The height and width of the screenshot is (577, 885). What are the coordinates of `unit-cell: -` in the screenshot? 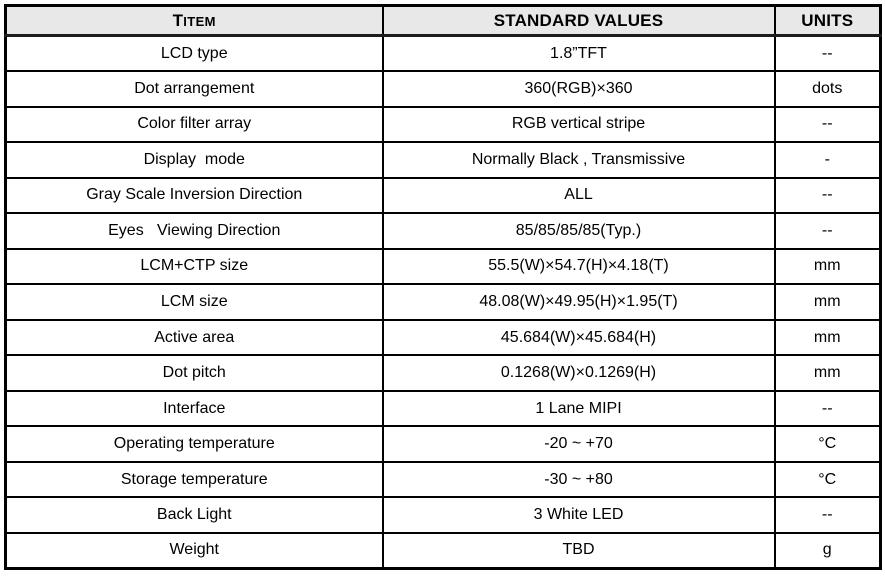 It's located at (827, 160).